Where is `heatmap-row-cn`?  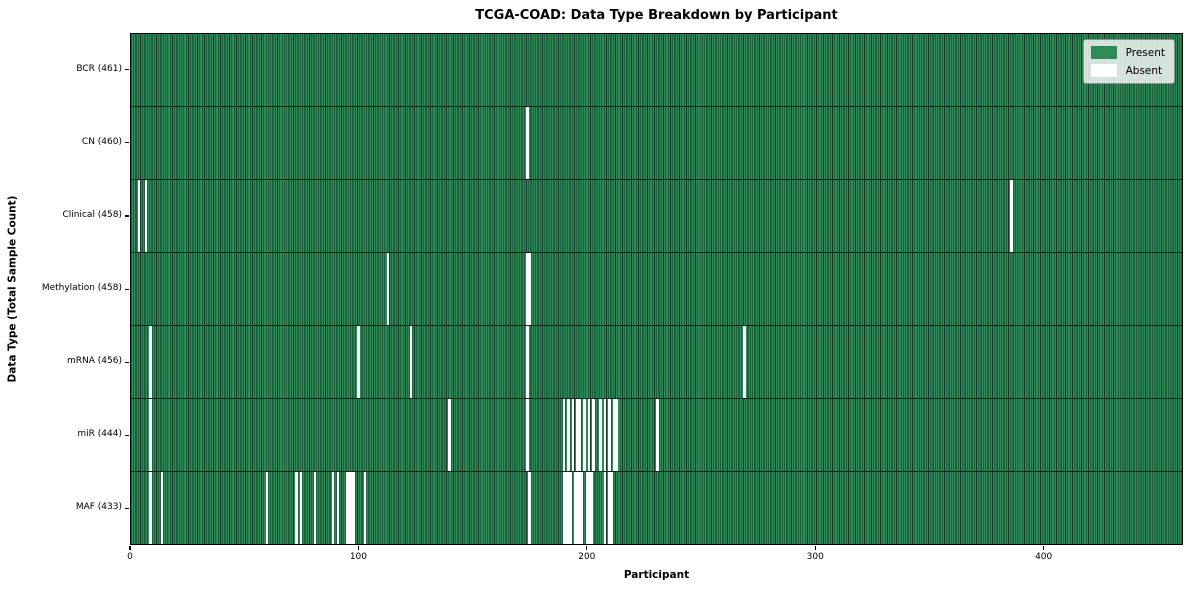 heatmap-row-cn is located at coordinates (656, 143).